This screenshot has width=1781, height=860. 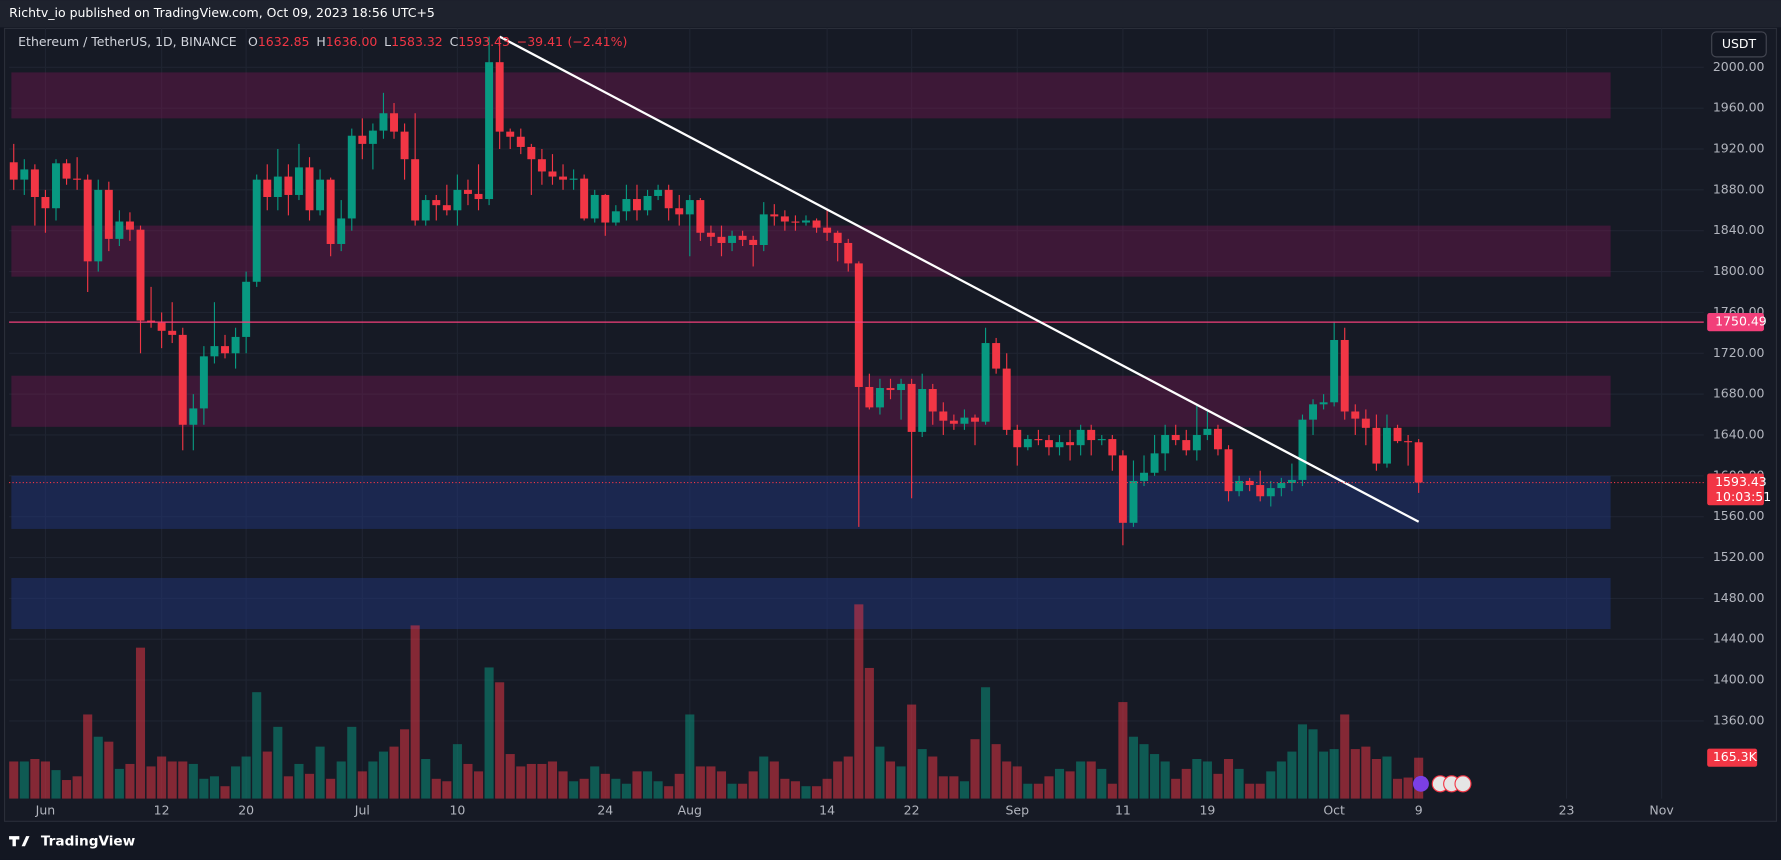 What do you see at coordinates (387, 41) in the screenshot?
I see `ohlc-key: L` at bounding box center [387, 41].